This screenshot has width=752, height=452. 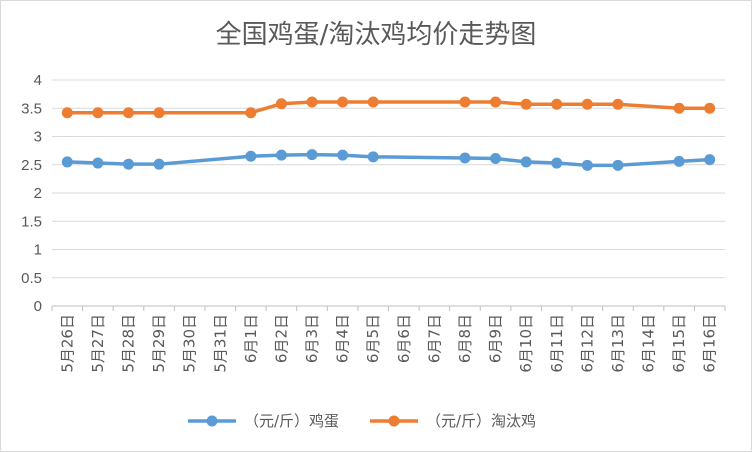 What do you see at coordinates (434, 338) in the screenshot?
I see `x-tick-label: 6月7日` at bounding box center [434, 338].